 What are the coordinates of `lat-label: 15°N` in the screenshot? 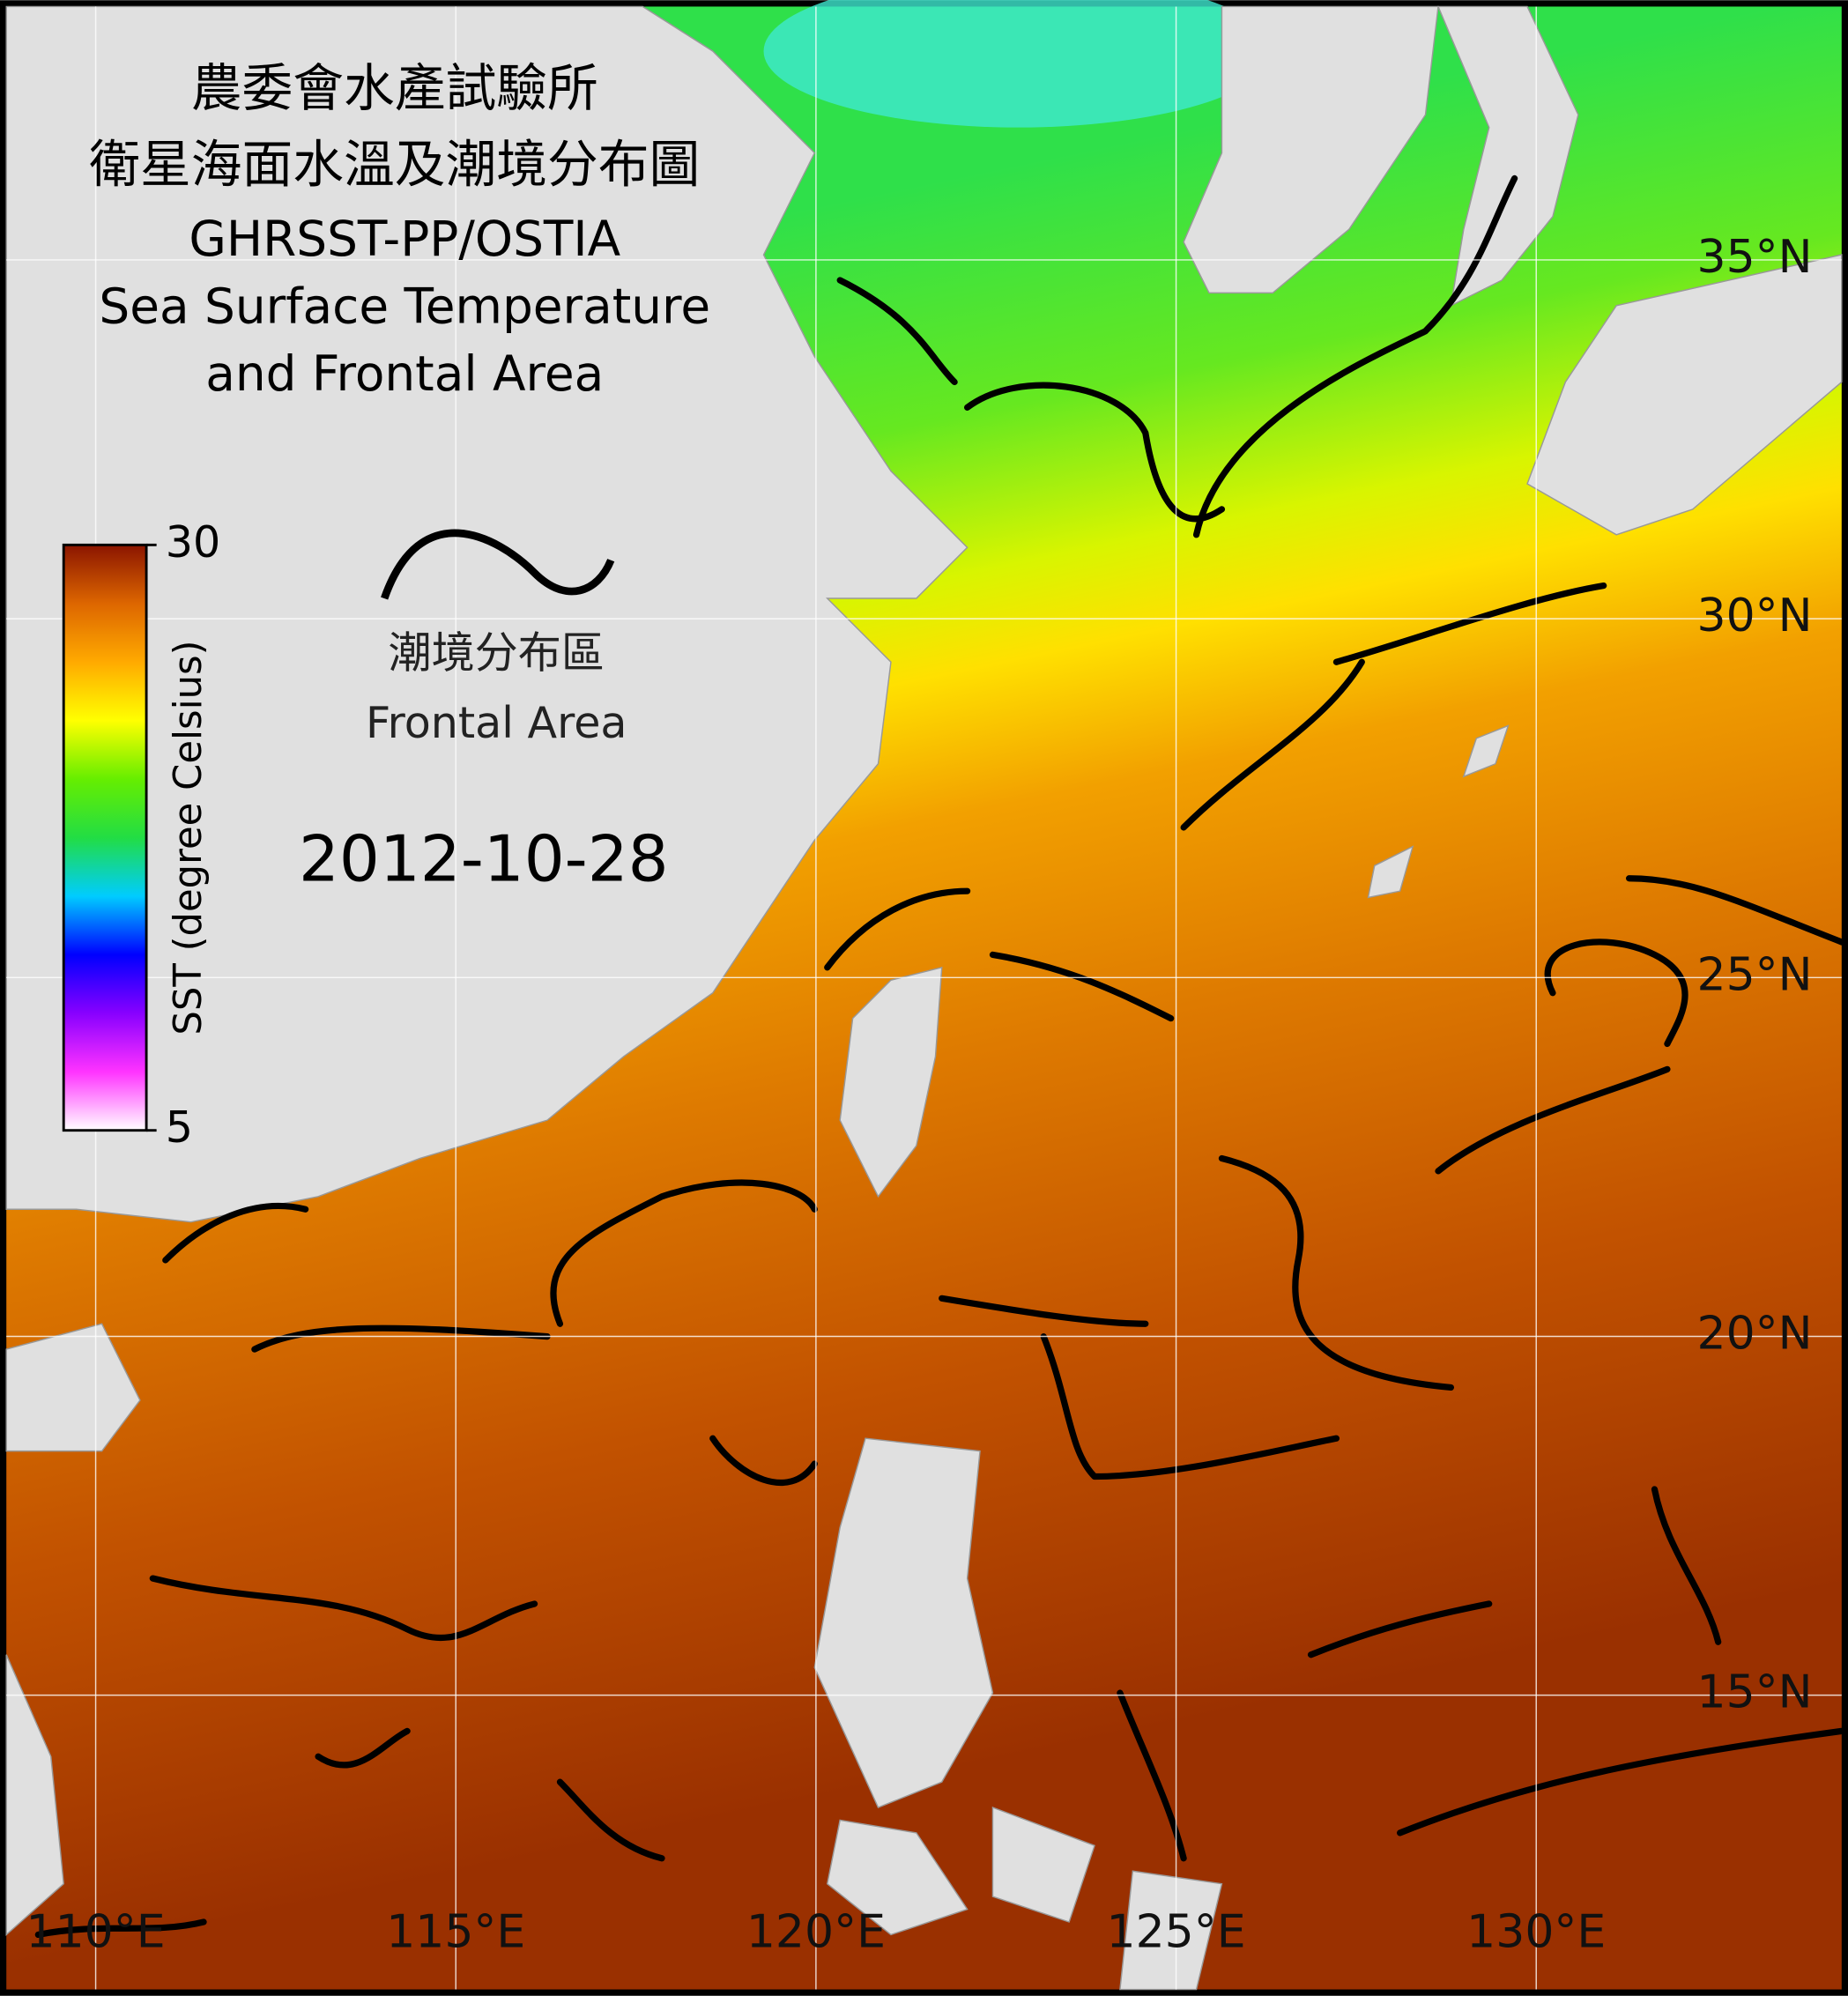 It's located at (1755, 1692).